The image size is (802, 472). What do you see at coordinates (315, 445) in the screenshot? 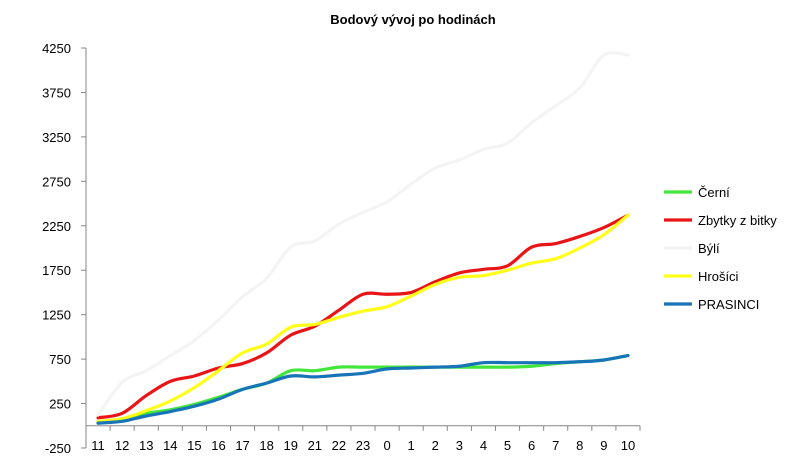
I see `x-tick-label: 21` at bounding box center [315, 445].